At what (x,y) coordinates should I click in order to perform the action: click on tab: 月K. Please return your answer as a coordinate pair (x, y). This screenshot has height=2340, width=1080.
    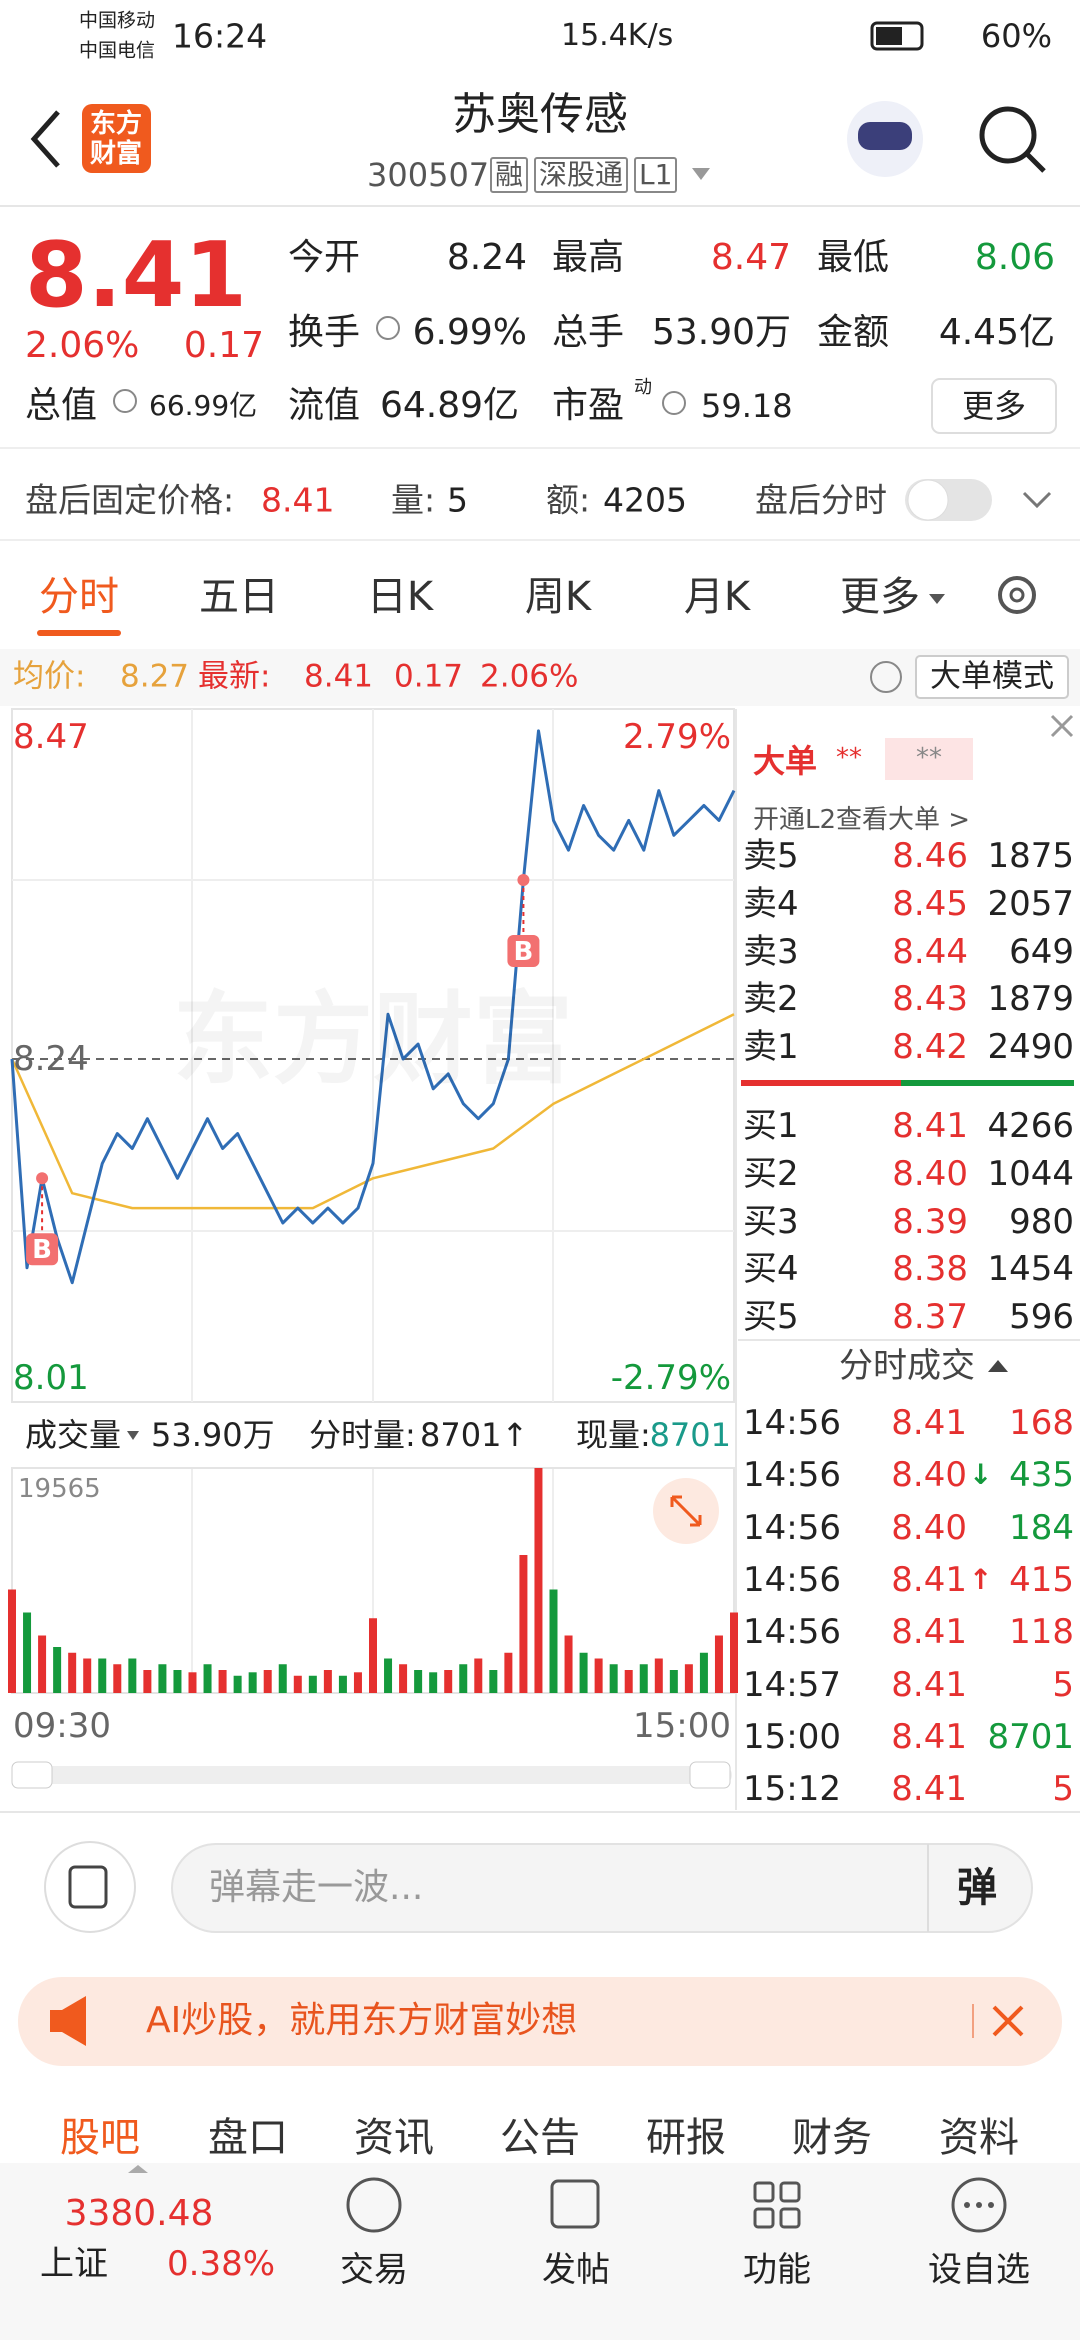
    Looking at the image, I should click on (717, 597).